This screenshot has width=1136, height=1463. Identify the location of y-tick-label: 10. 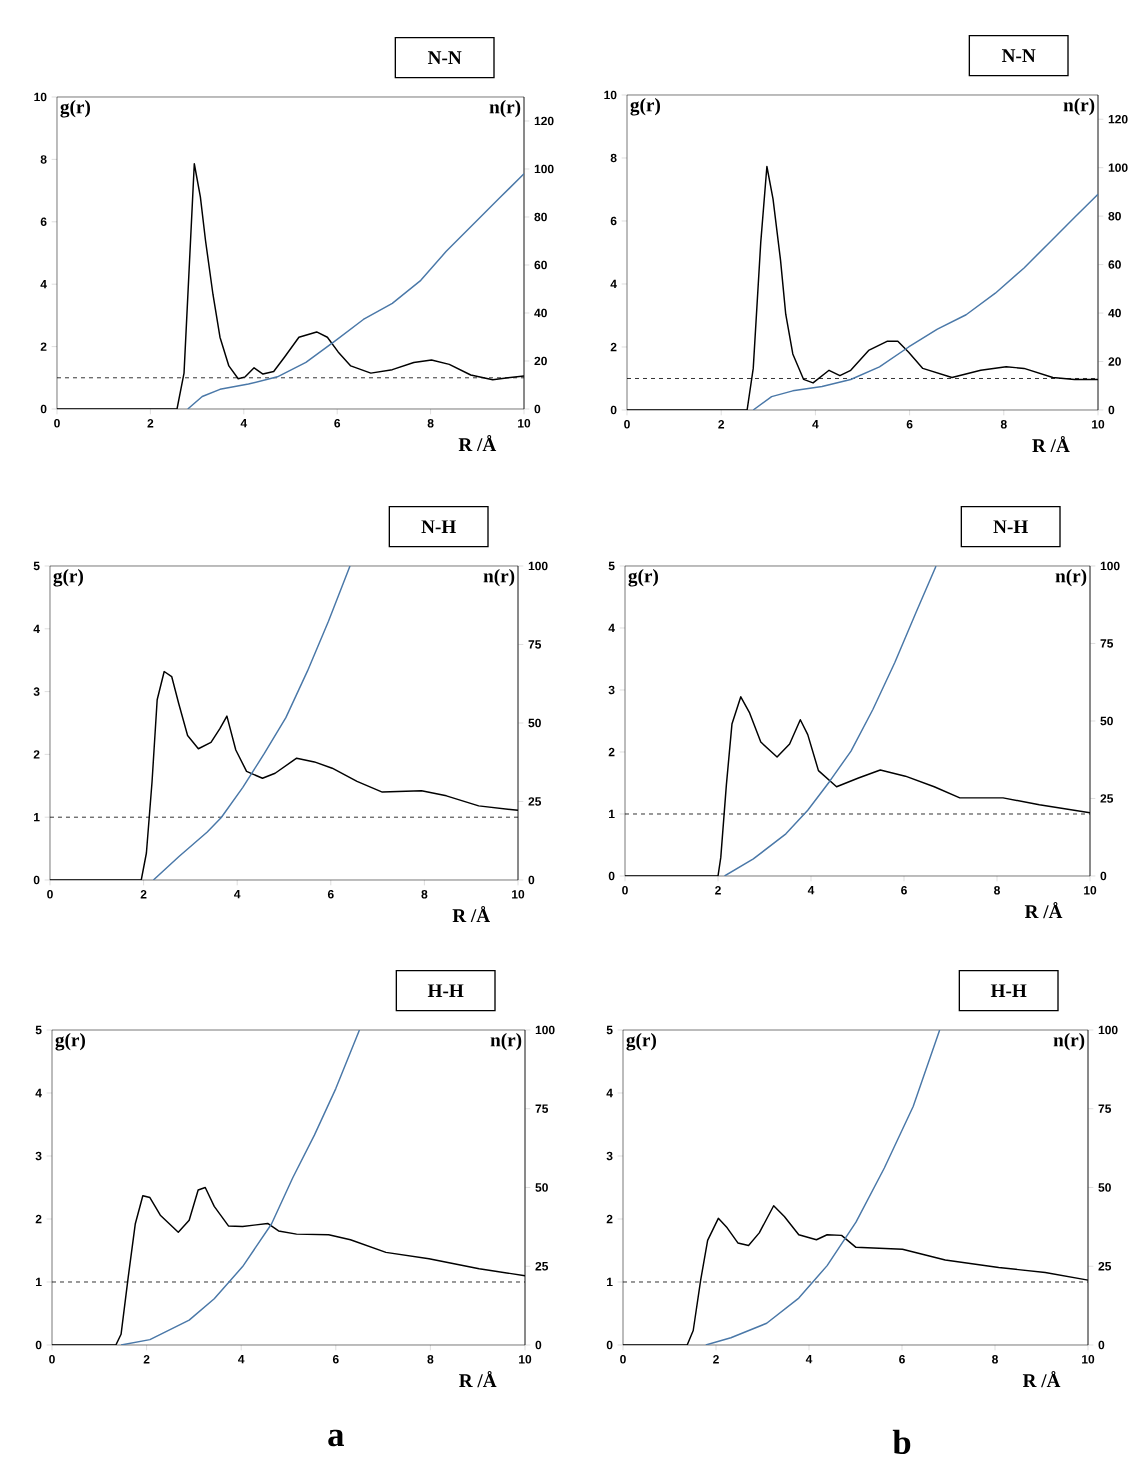
(40, 97).